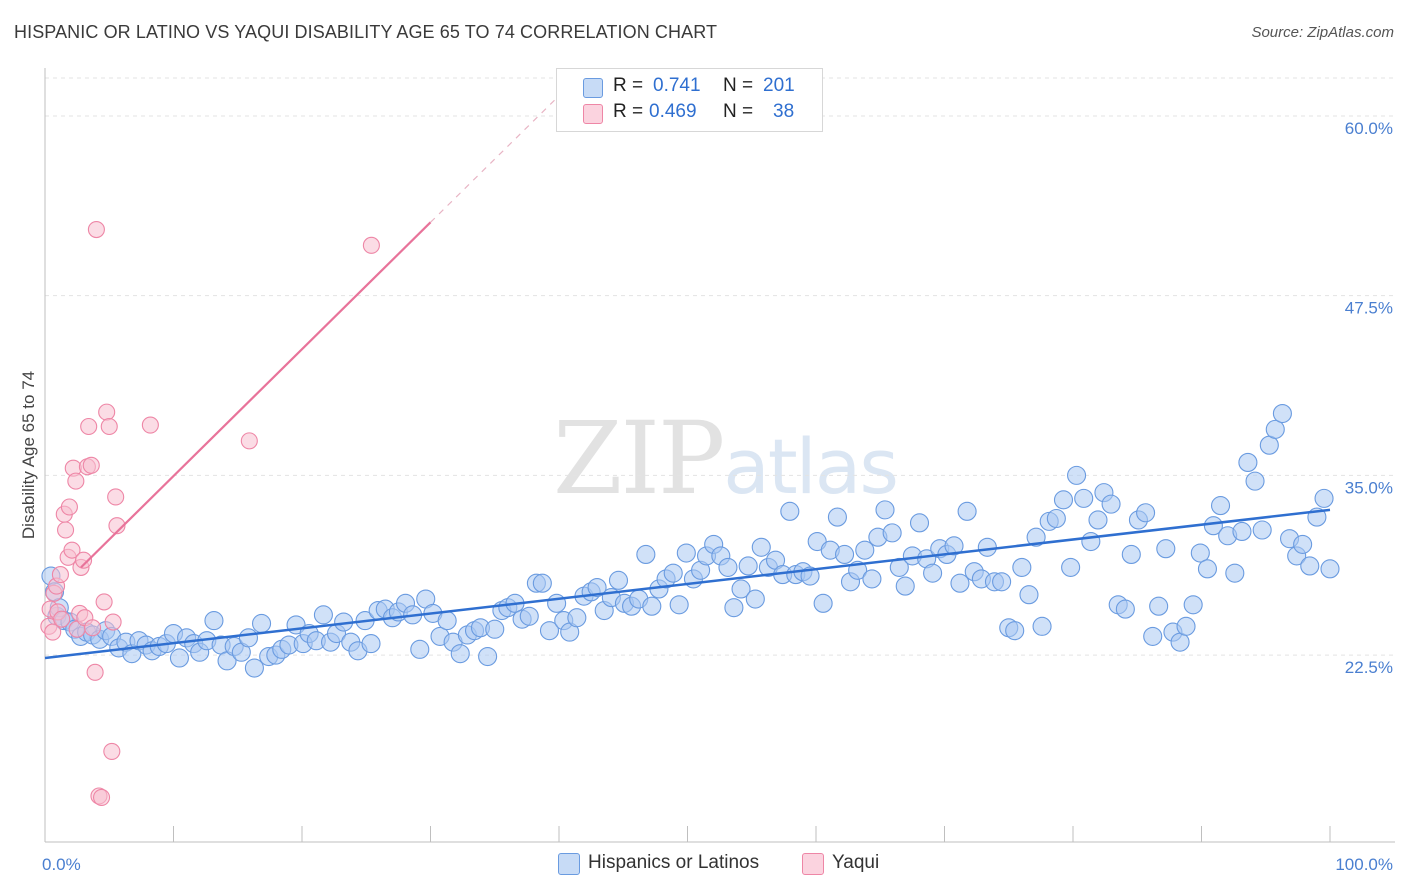 This screenshot has height=892, width=1406. What do you see at coordinates (784, 111) in the screenshot?
I see `legend-n-value: 38` at bounding box center [784, 111].